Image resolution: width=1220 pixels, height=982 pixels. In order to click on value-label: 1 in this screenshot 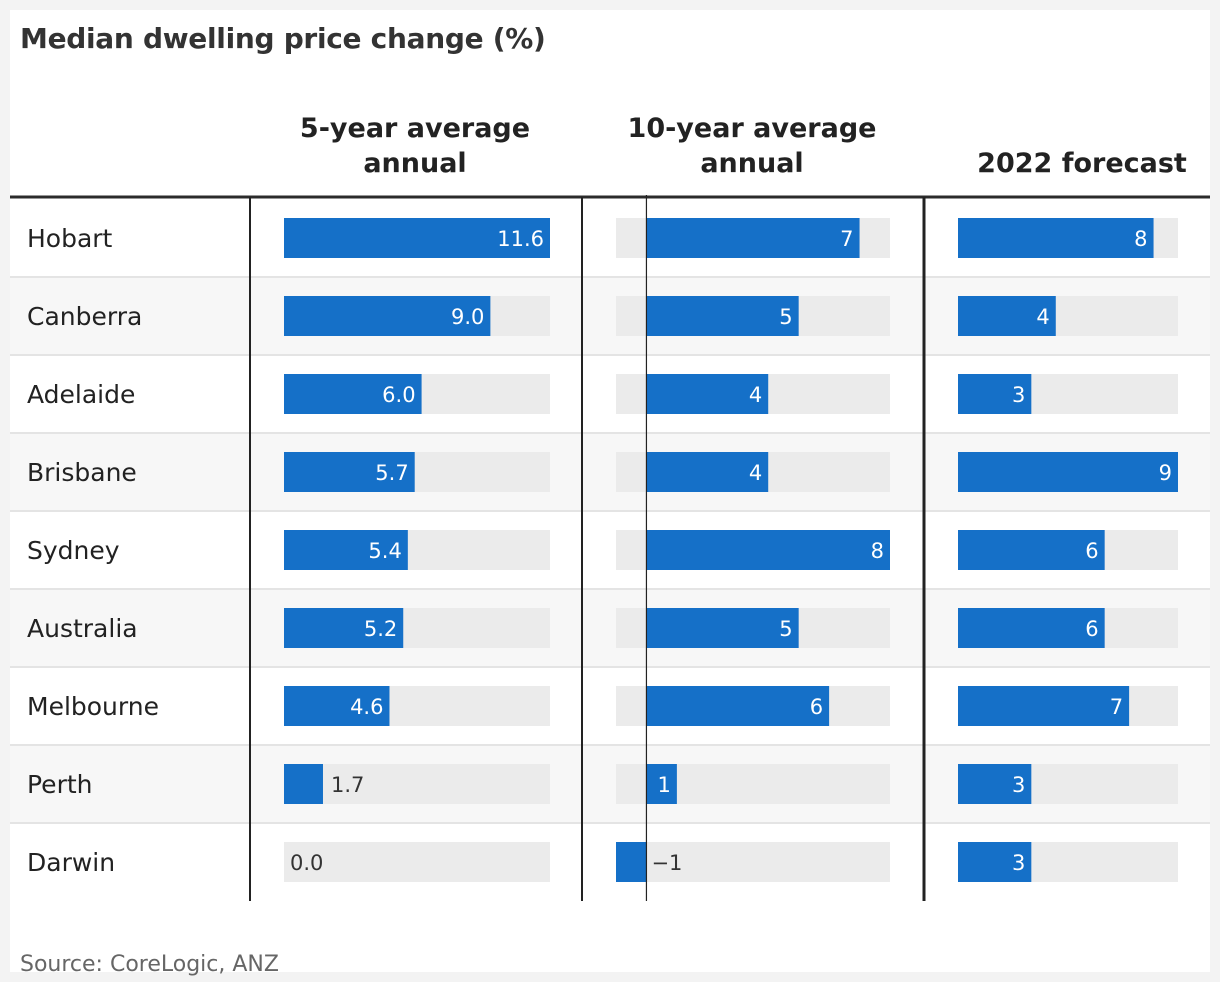, I will do `click(664, 785)`.